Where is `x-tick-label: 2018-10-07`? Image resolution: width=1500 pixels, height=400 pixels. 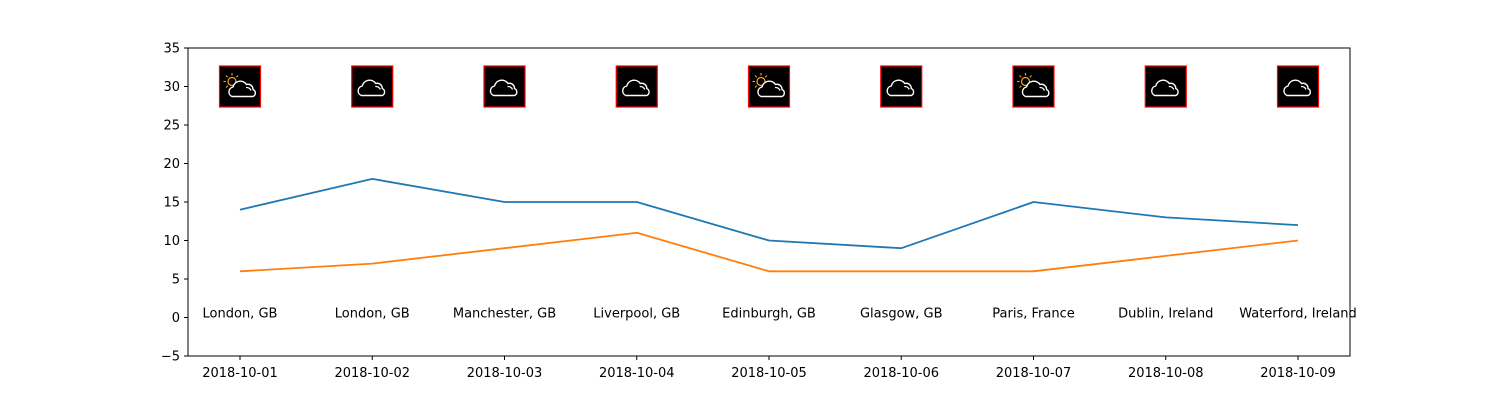 x-tick-label: 2018-10-07 is located at coordinates (1034, 373).